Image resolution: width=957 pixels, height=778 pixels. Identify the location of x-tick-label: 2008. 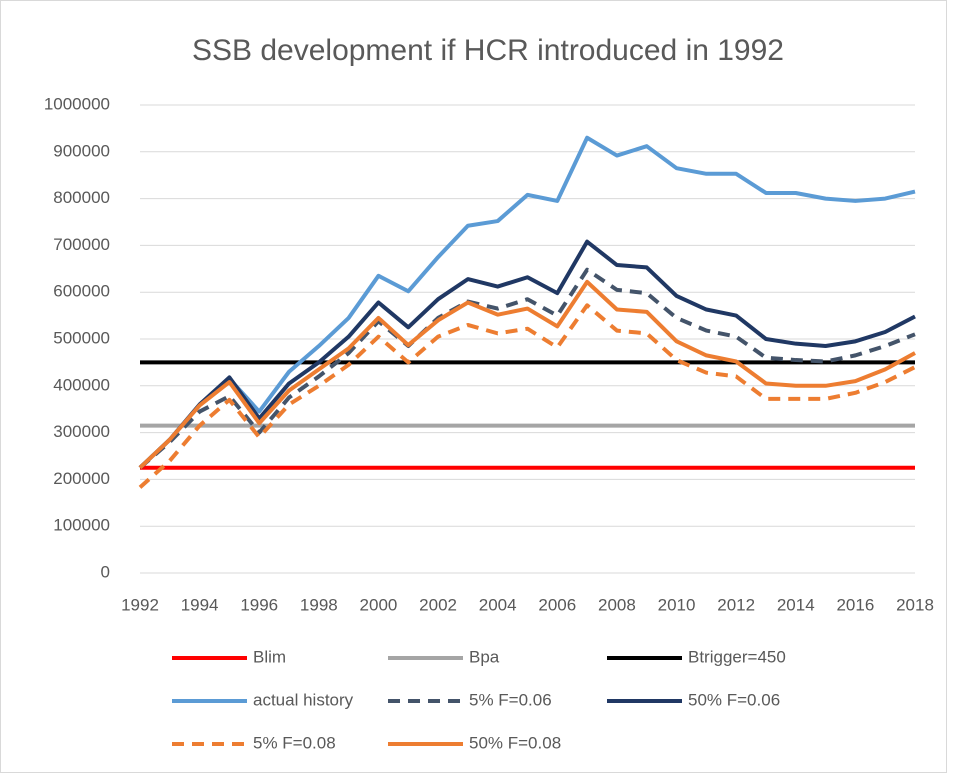
(617, 604).